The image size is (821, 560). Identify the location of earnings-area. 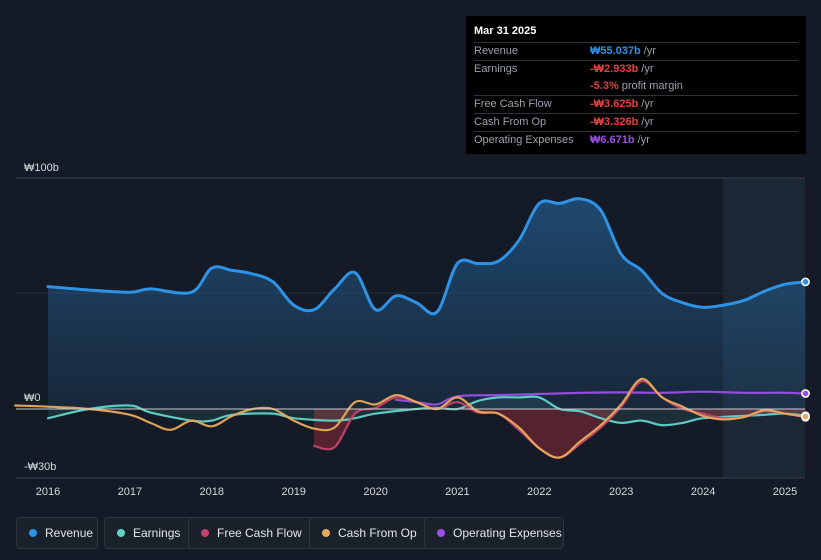
(427, 411).